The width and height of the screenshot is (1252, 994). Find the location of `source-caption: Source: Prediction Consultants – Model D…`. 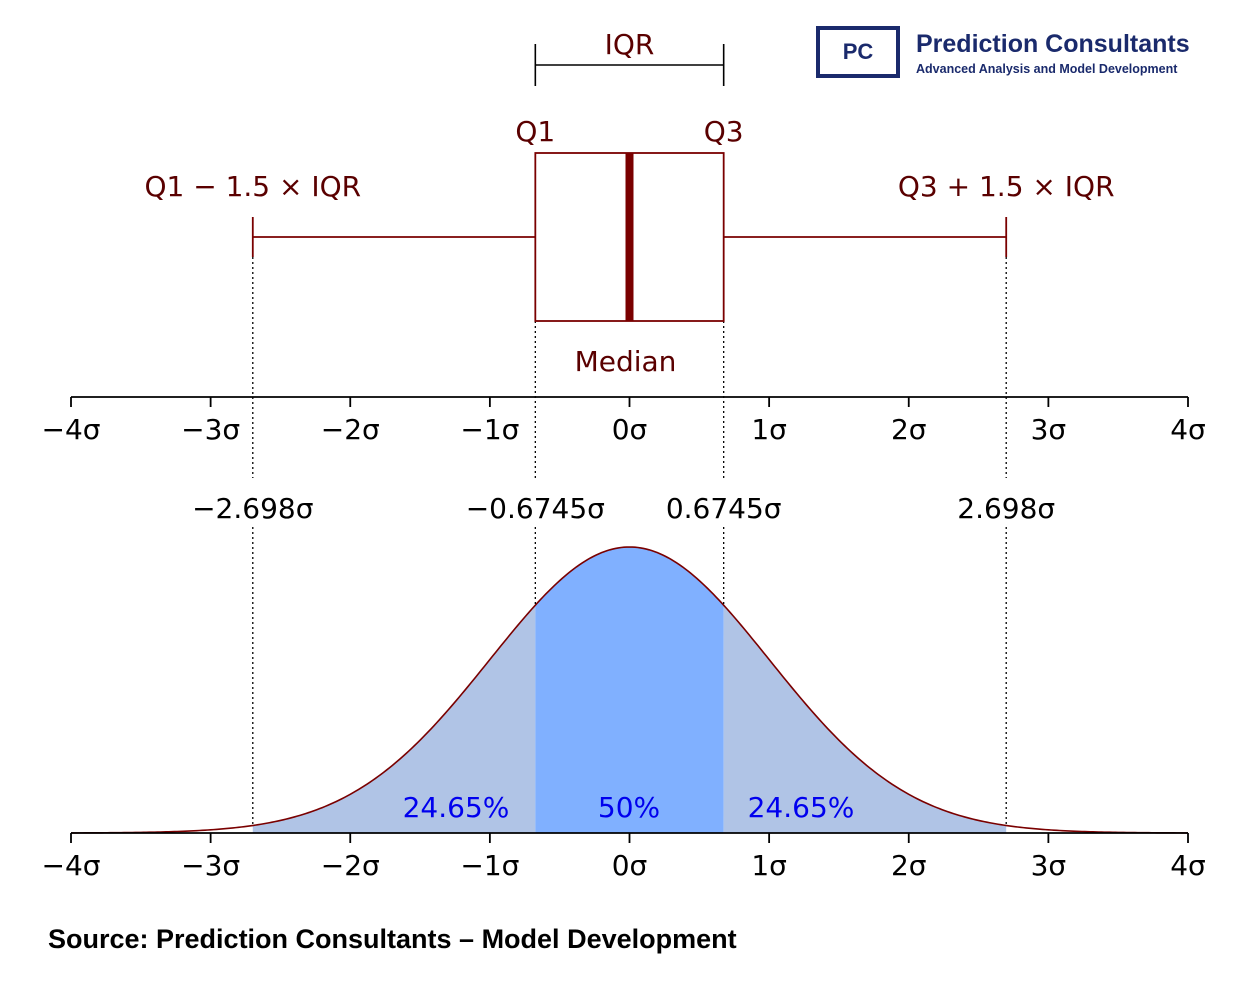

source-caption: Source: Prediction Consultants – Model D… is located at coordinates (392, 939).